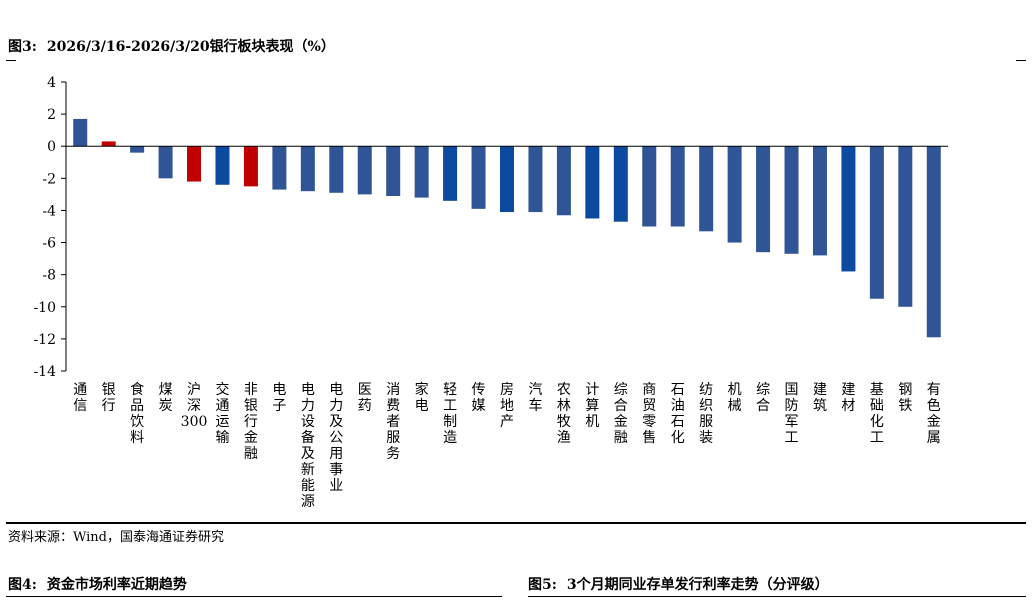 This screenshot has height=609, width=1032. What do you see at coordinates (251, 422) in the screenshot?
I see `x-tick-label: 非银行金融` at bounding box center [251, 422].